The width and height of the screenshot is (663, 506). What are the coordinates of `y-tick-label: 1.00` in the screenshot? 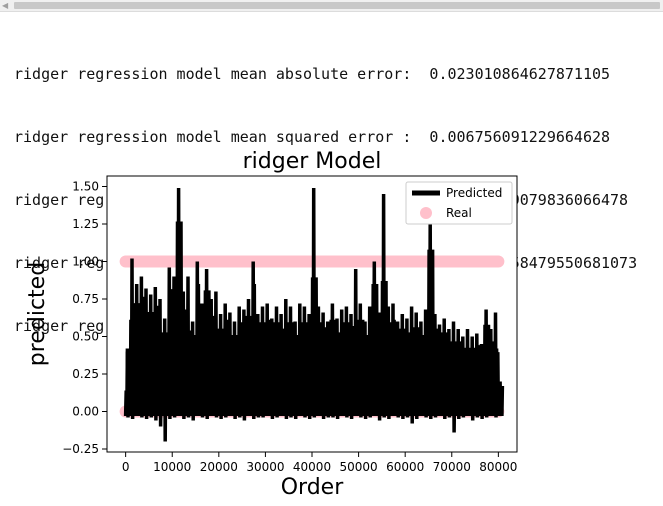 It's located at (85, 262).